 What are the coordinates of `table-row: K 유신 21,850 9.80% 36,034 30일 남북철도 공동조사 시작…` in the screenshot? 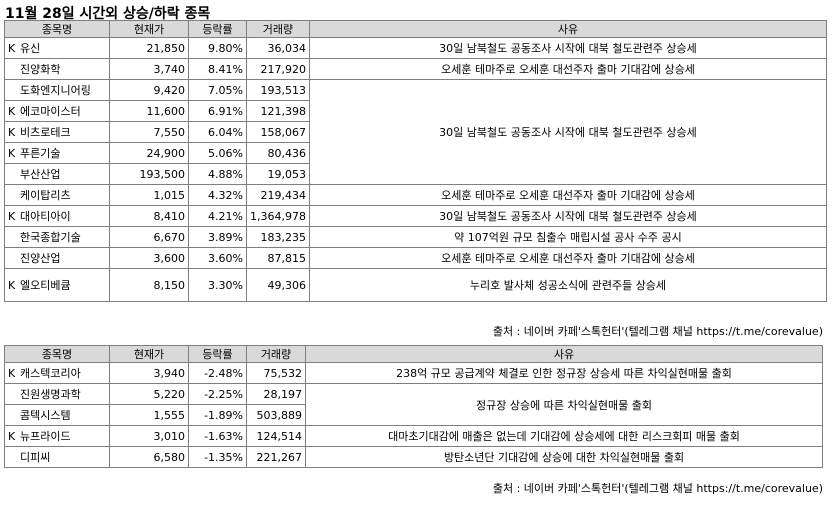 It's located at (415, 48).